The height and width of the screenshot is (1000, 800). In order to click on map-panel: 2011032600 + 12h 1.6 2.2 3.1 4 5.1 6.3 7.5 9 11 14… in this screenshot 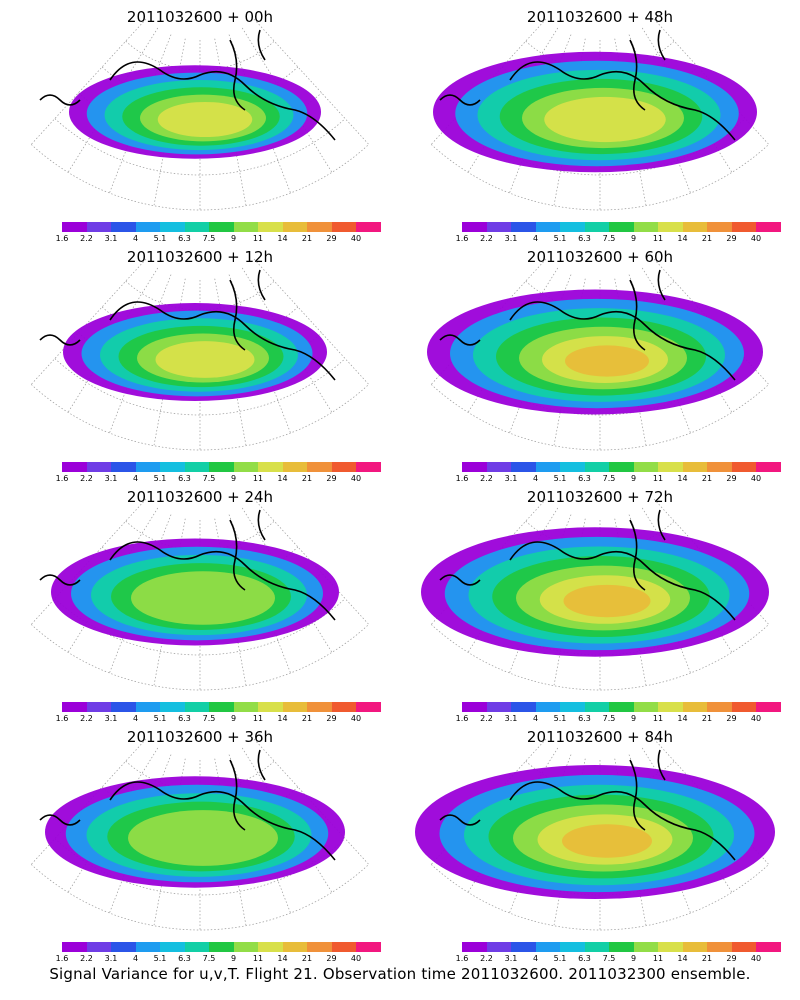, I will do `click(200, 361)`.